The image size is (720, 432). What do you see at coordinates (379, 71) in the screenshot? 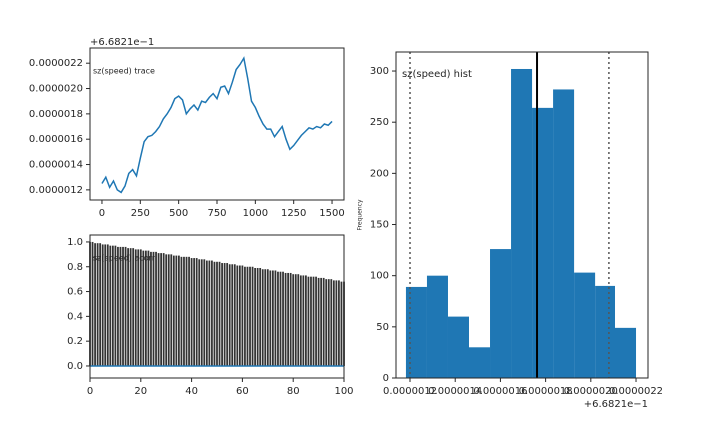
I see `y-tick-label: 300` at bounding box center [379, 71].